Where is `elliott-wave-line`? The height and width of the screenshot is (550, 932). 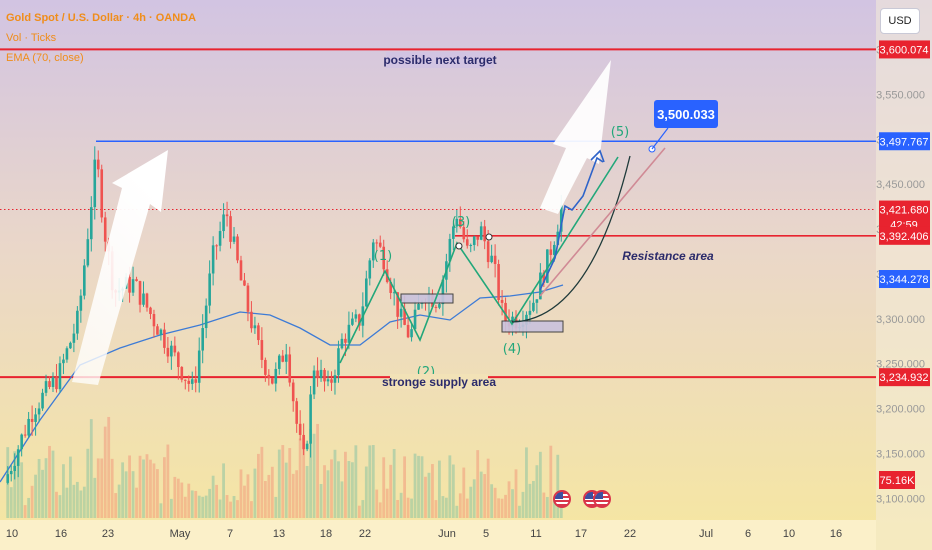
elliott-wave-line is located at coordinates (479, 260).